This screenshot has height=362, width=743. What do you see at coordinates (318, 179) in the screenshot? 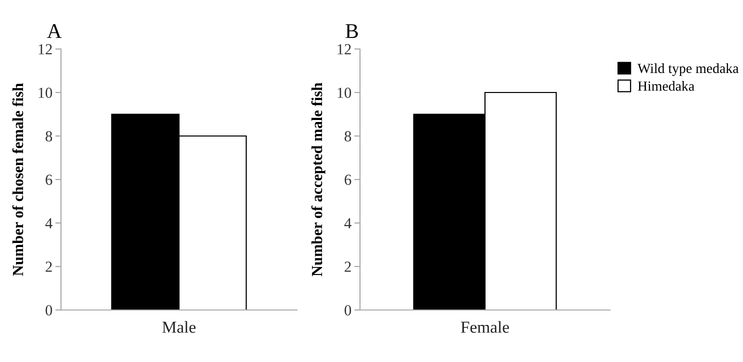
I see `y-axis-title: Number of accepted male fish` at bounding box center [318, 179].